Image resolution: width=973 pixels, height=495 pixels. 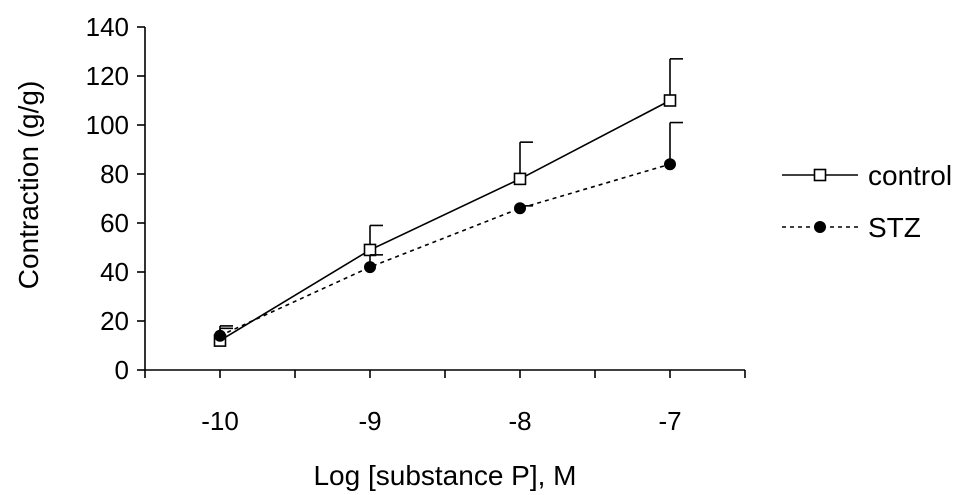 I want to click on y-tick-label: 140, so click(x=107, y=27).